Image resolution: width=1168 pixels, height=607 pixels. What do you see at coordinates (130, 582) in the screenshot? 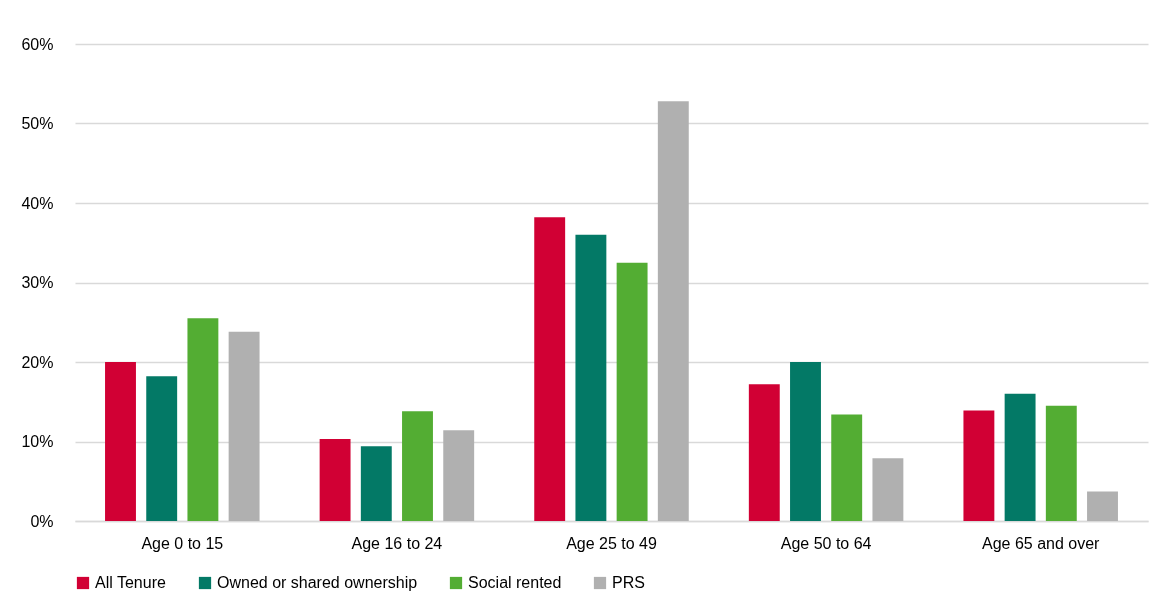
I see `legend-label: All Tenure` at bounding box center [130, 582].